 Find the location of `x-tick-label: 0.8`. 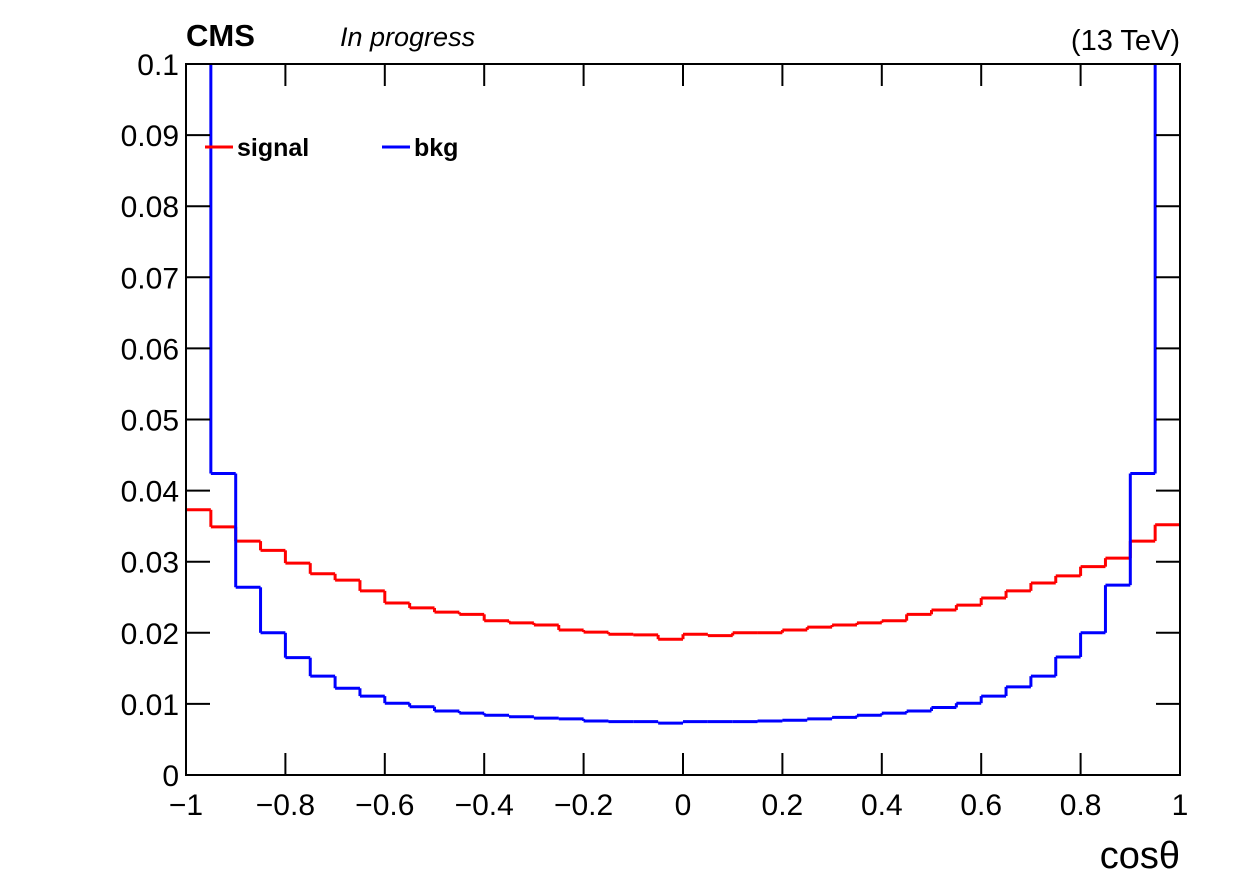

x-tick-label: 0.8 is located at coordinates (1081, 805).